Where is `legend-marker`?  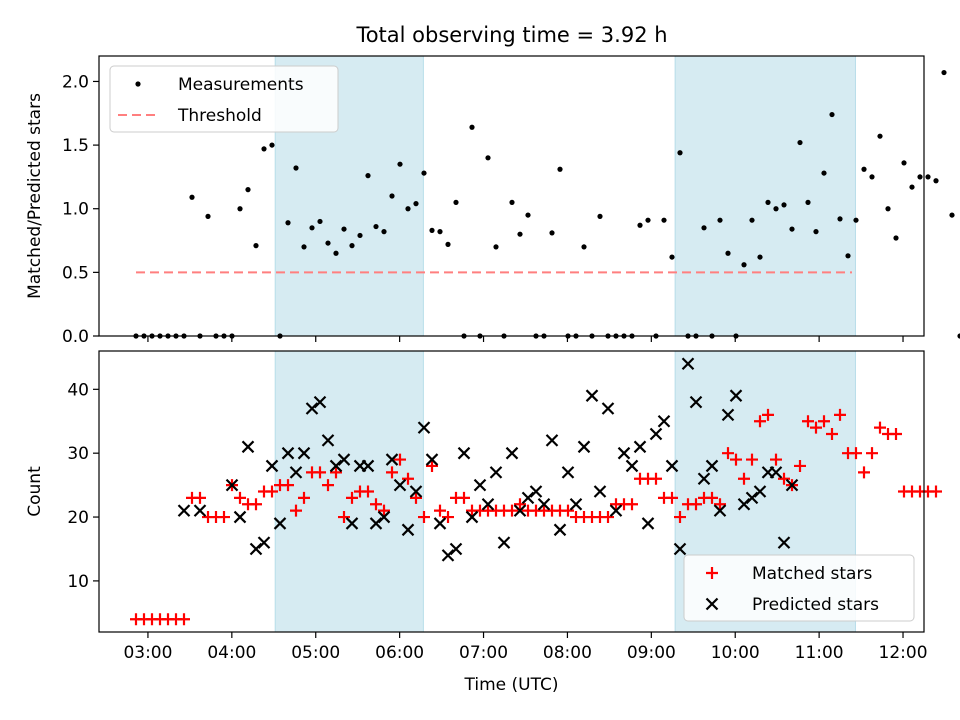 legend-marker is located at coordinates (138, 84).